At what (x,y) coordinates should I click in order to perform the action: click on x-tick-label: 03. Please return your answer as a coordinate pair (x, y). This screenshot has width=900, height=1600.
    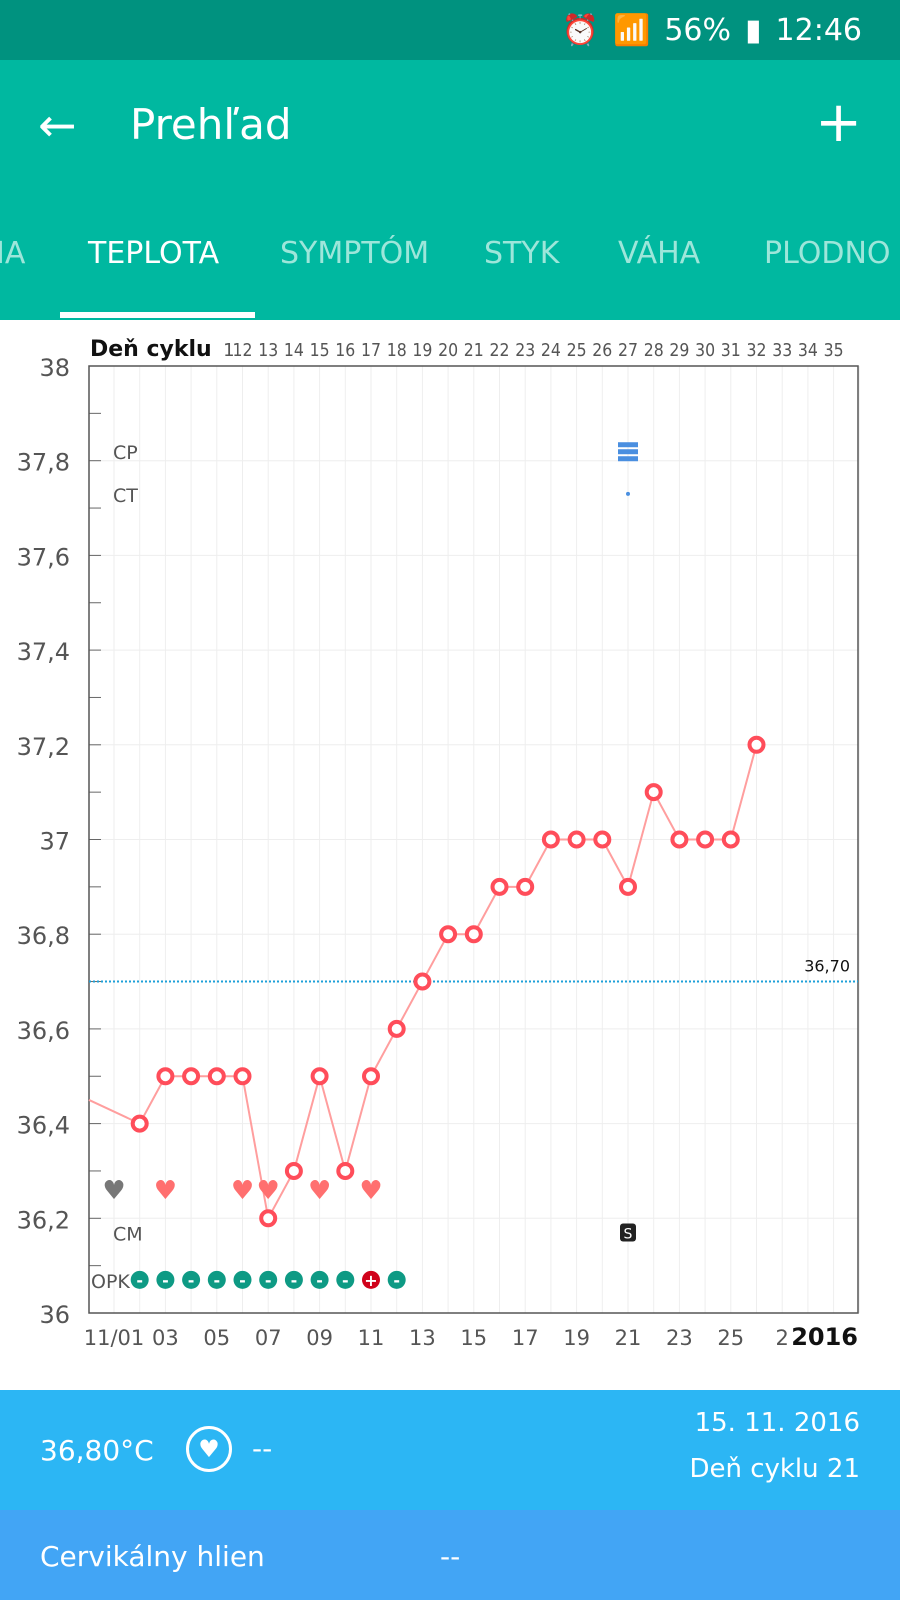
    Looking at the image, I should click on (165, 1338).